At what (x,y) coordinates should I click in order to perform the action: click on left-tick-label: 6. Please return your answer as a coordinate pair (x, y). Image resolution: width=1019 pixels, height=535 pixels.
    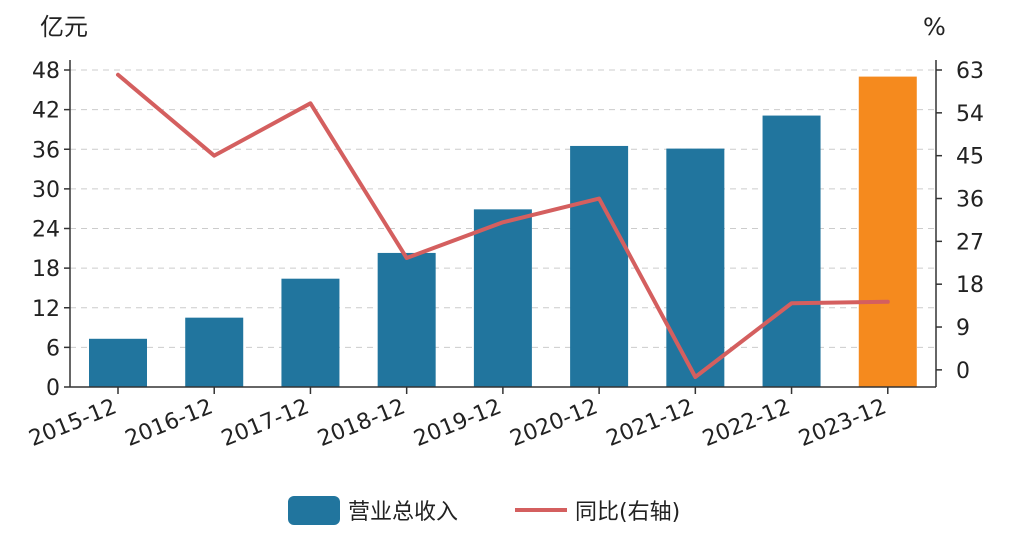
    Looking at the image, I should click on (53, 348).